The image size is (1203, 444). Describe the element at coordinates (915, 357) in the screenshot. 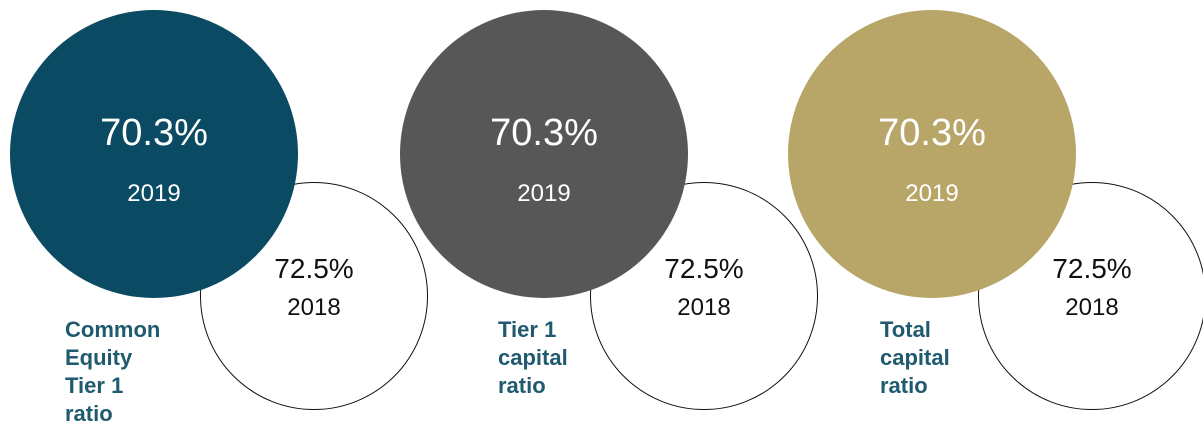

I see `ratio-label: Total capital ratio` at that location.